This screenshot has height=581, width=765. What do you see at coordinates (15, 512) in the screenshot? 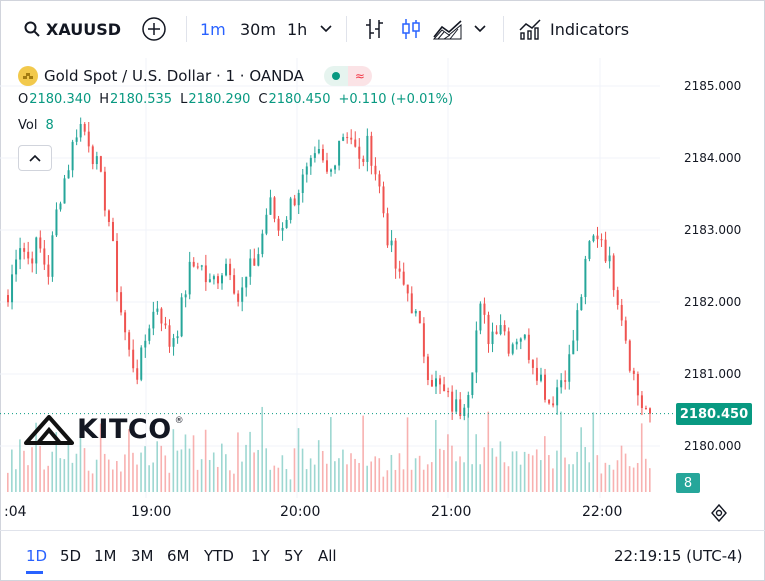
I see `time-tick: :04` at bounding box center [15, 512].